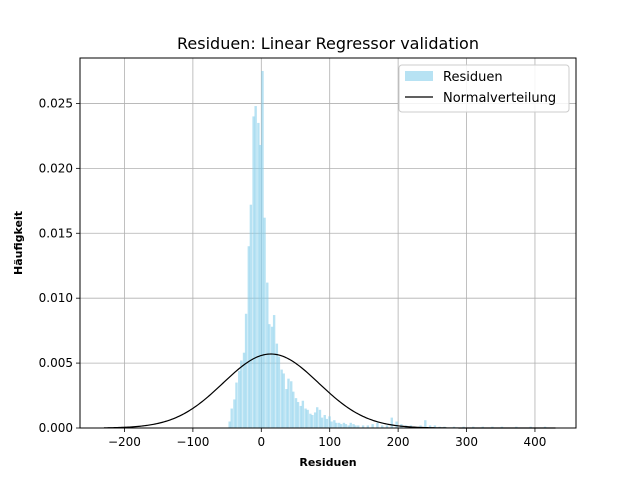 Image resolution: width=640 pixels, height=480 pixels. What do you see at coordinates (56, 168) in the screenshot?
I see `y-tick-label: 0.020` at bounding box center [56, 168].